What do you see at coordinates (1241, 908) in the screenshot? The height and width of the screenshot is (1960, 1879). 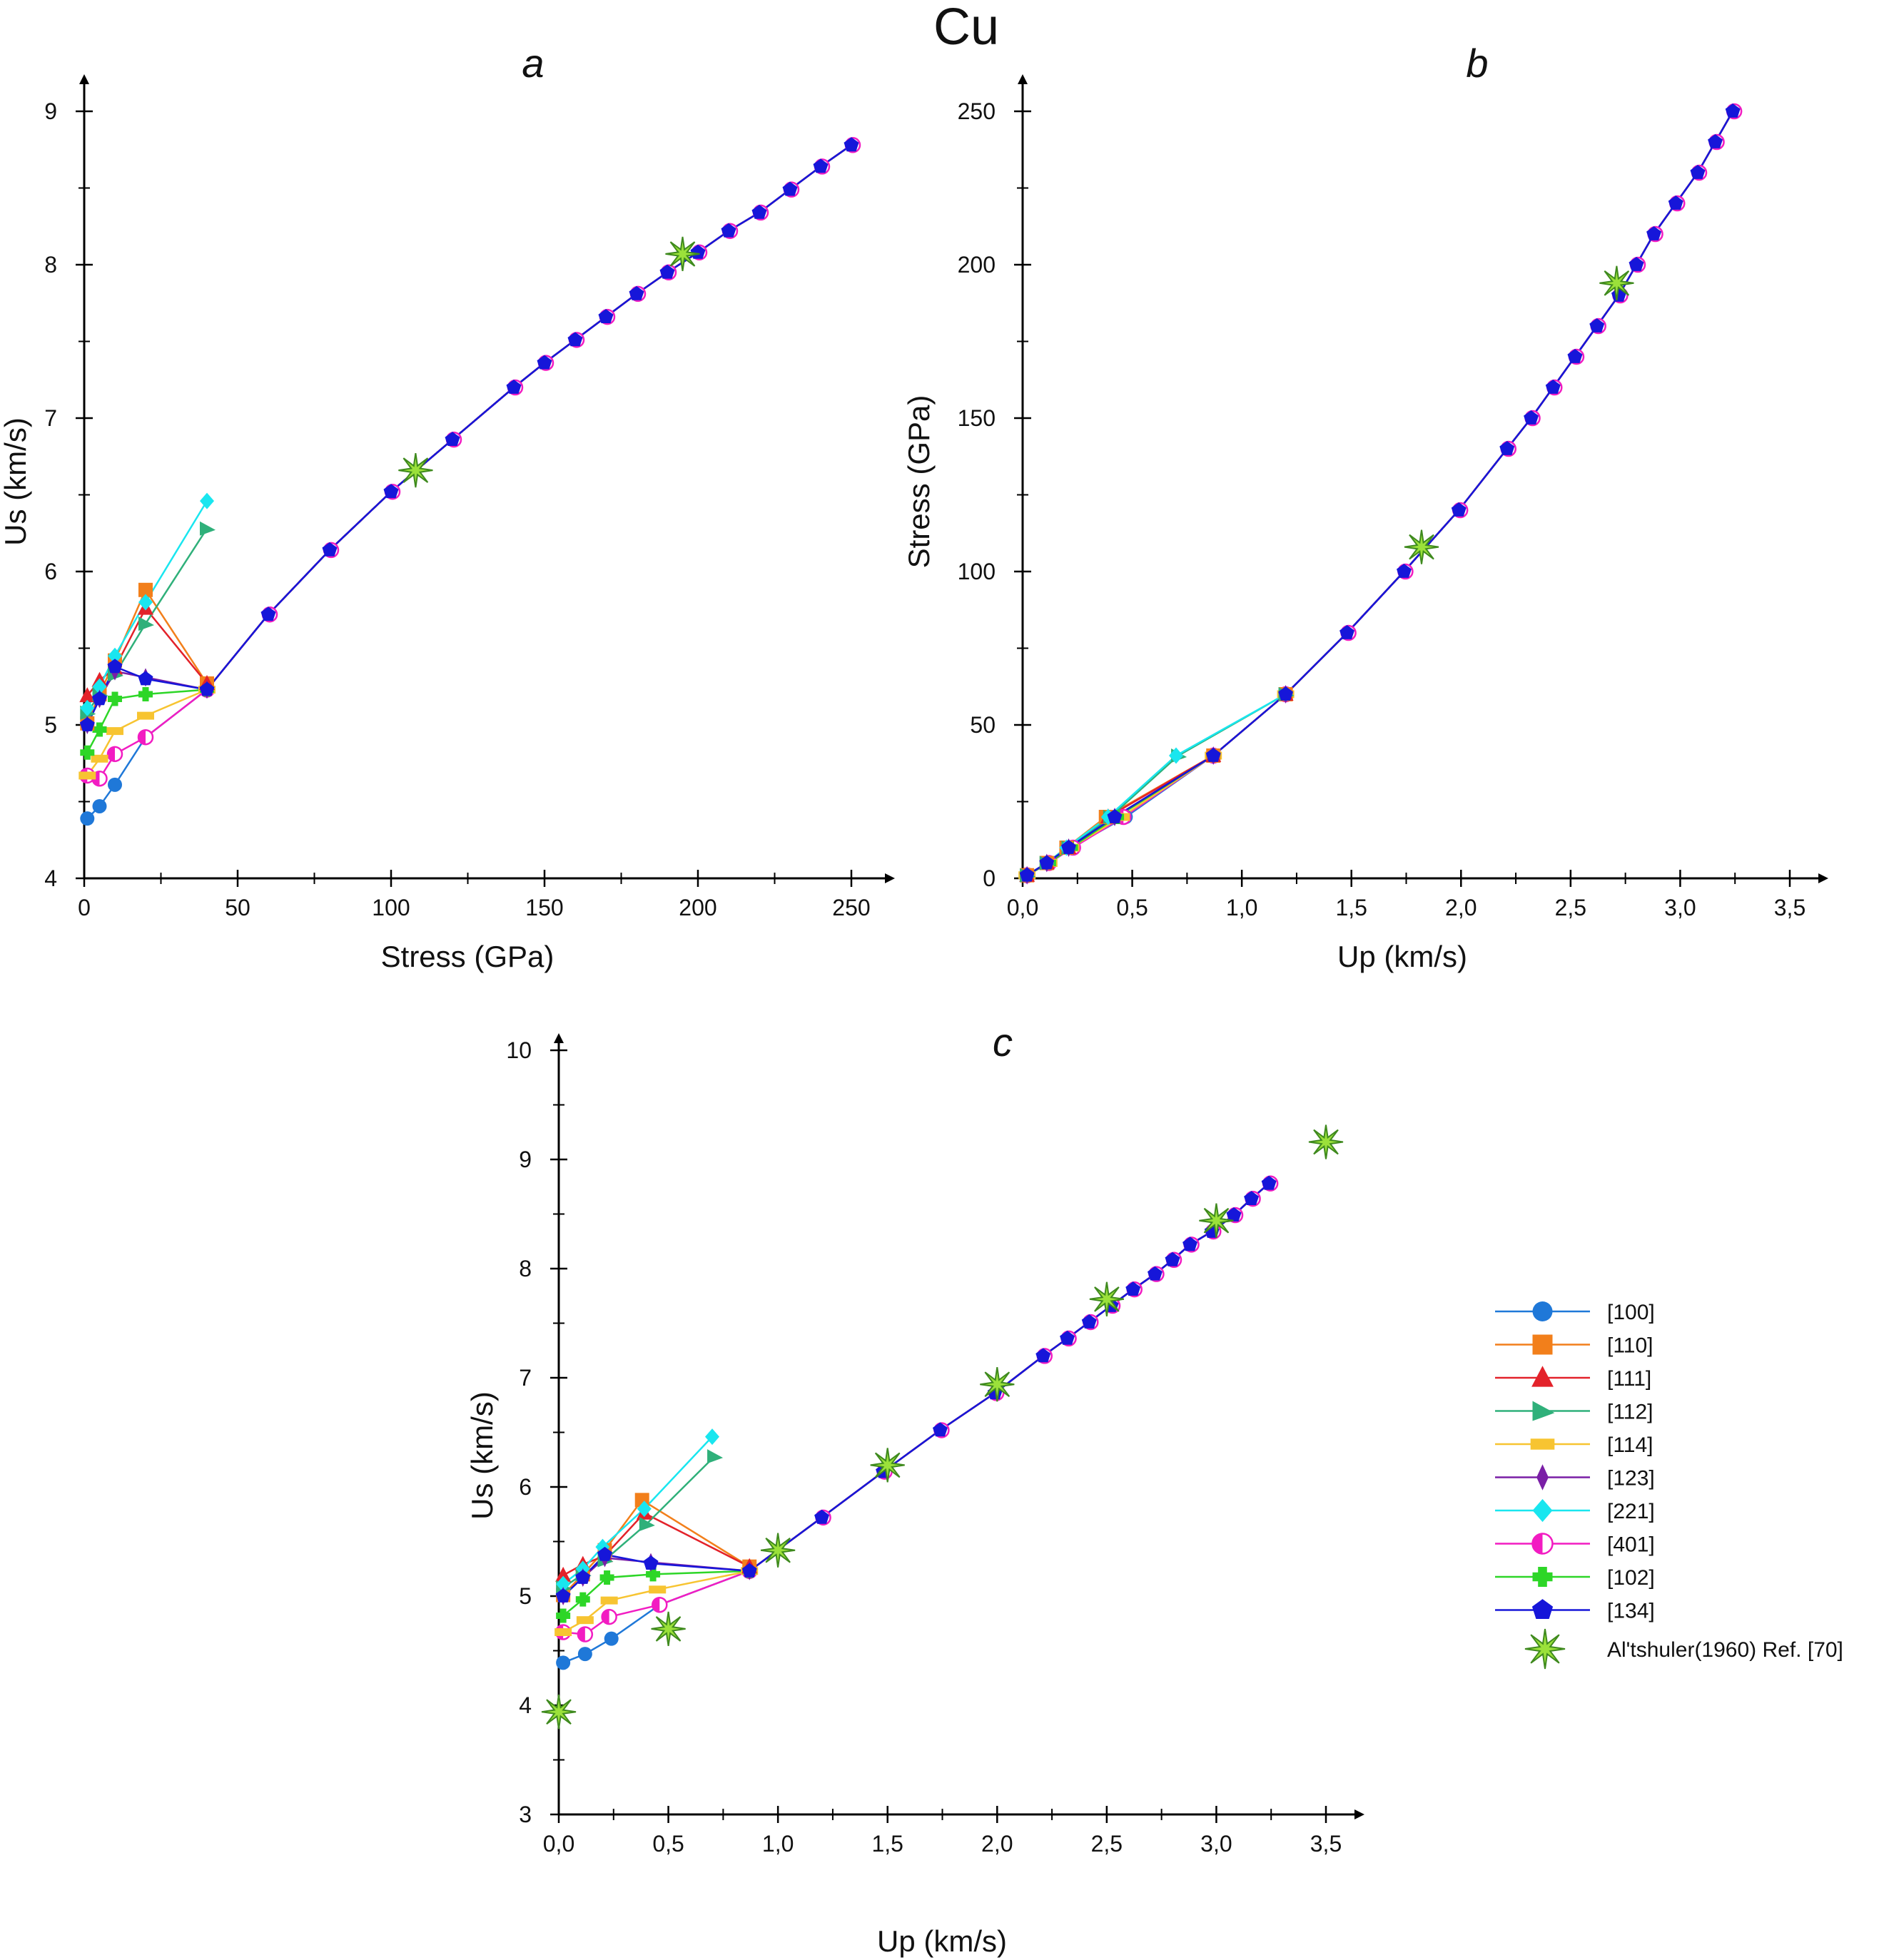 I see `x-tick-label: 1,0` at bounding box center [1241, 908].